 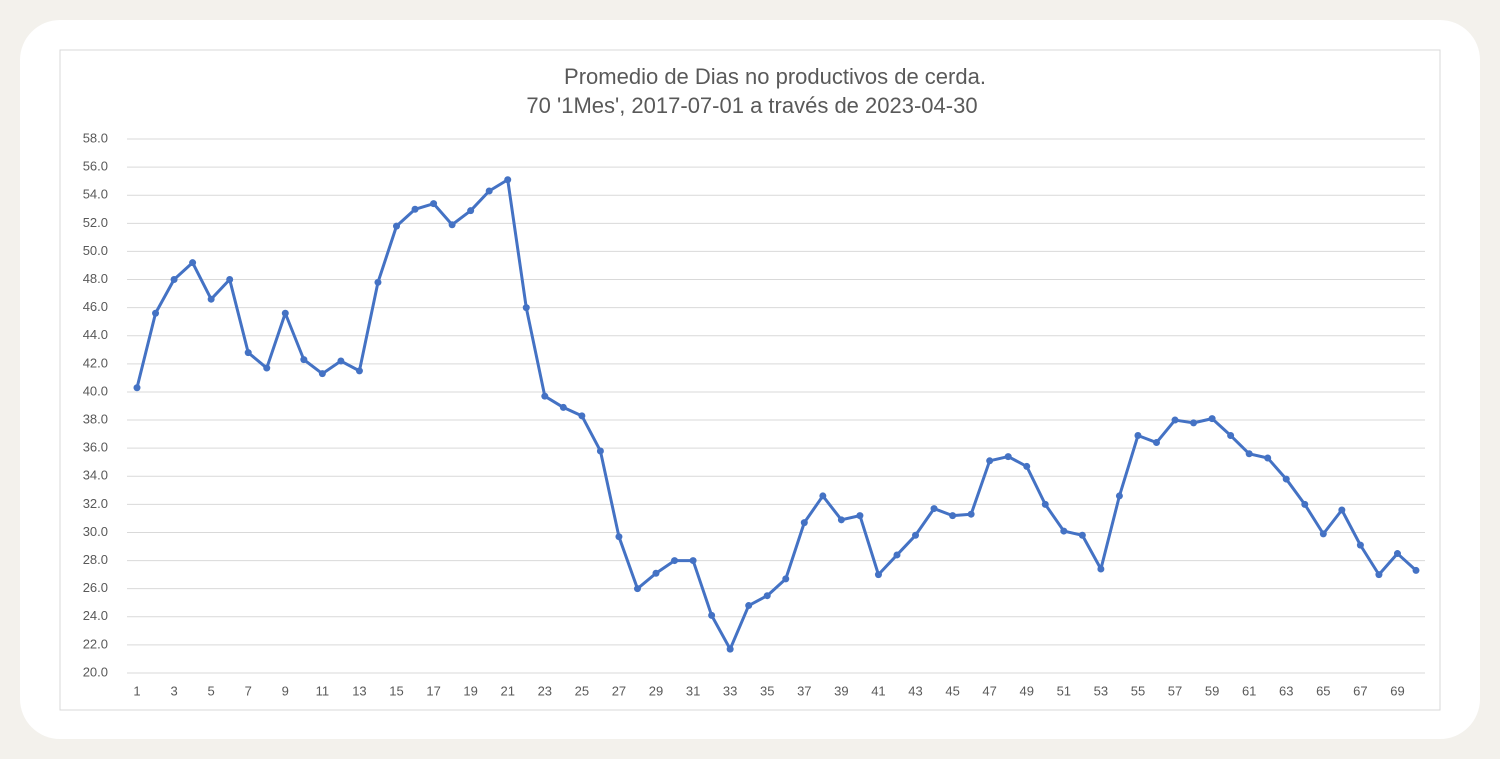 What do you see at coordinates (767, 690) in the screenshot?
I see `x-tick-label: 35` at bounding box center [767, 690].